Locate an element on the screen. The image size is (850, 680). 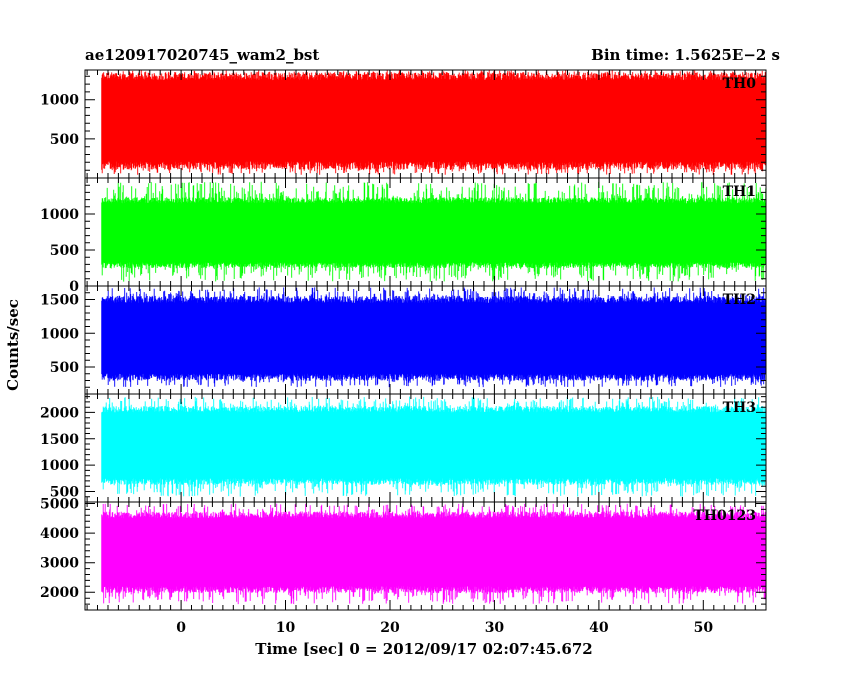
panel-label: TH3 is located at coordinates (739, 408).